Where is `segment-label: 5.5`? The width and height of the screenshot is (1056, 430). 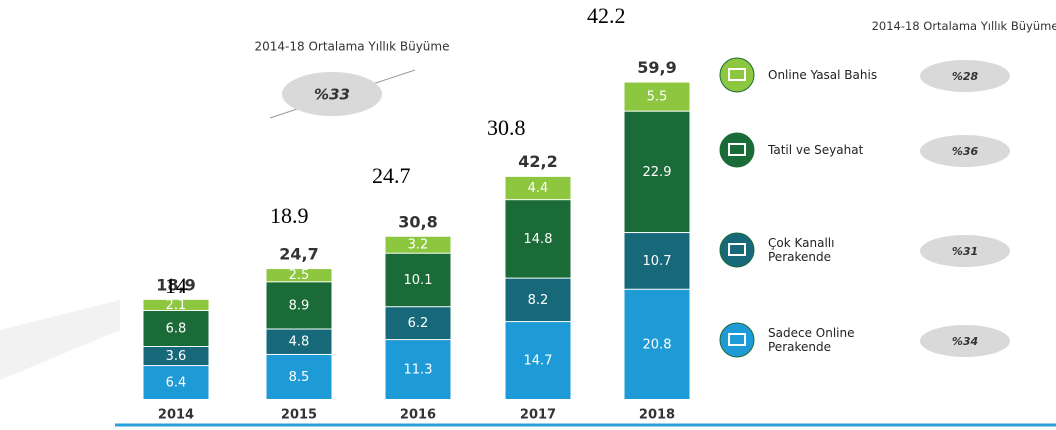
segment-label: 5.5 is located at coordinates (657, 97).